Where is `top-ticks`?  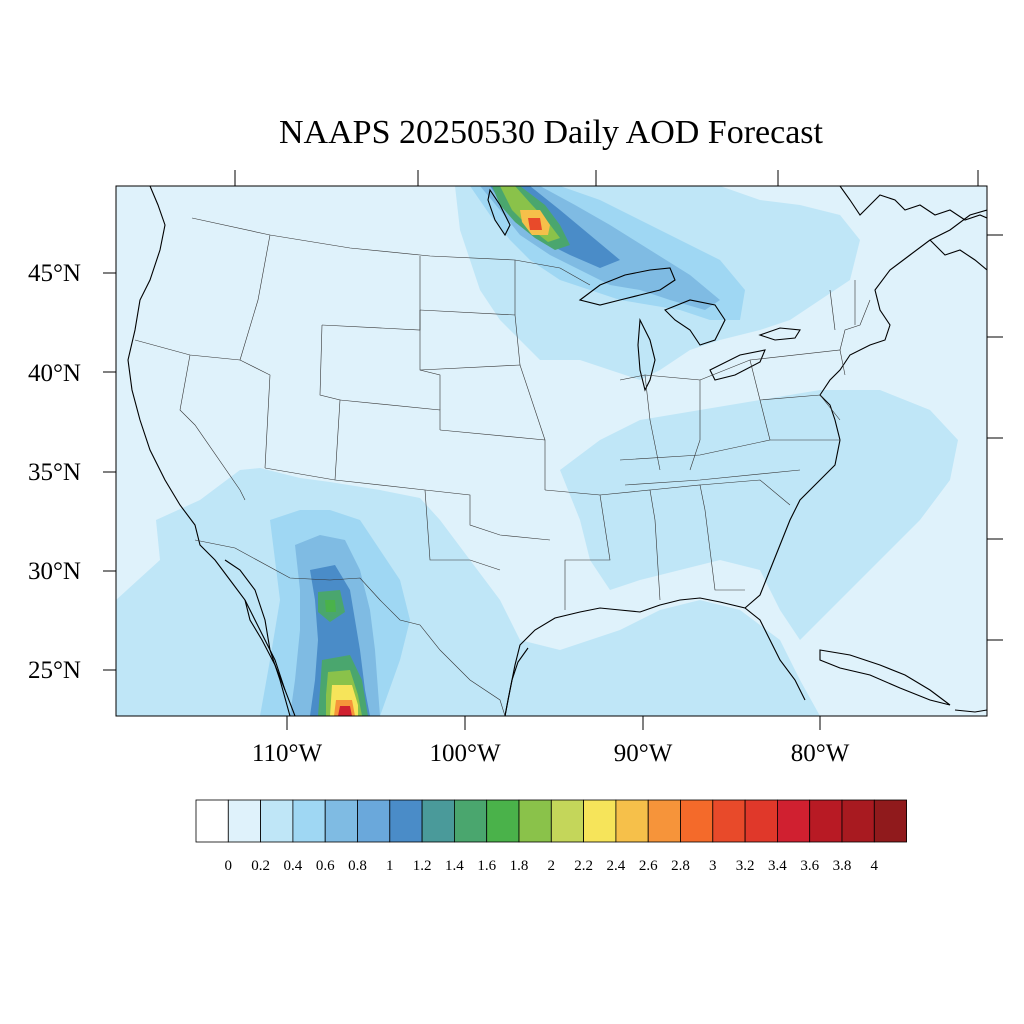 top-ticks is located at coordinates (606, 178).